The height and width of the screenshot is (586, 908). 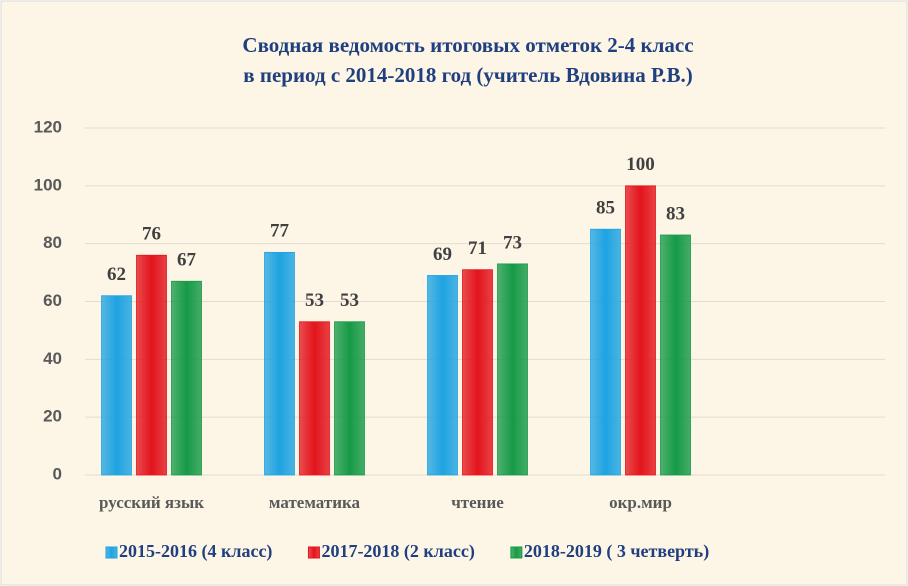 I want to click on value-label: 76, so click(x=151, y=234).